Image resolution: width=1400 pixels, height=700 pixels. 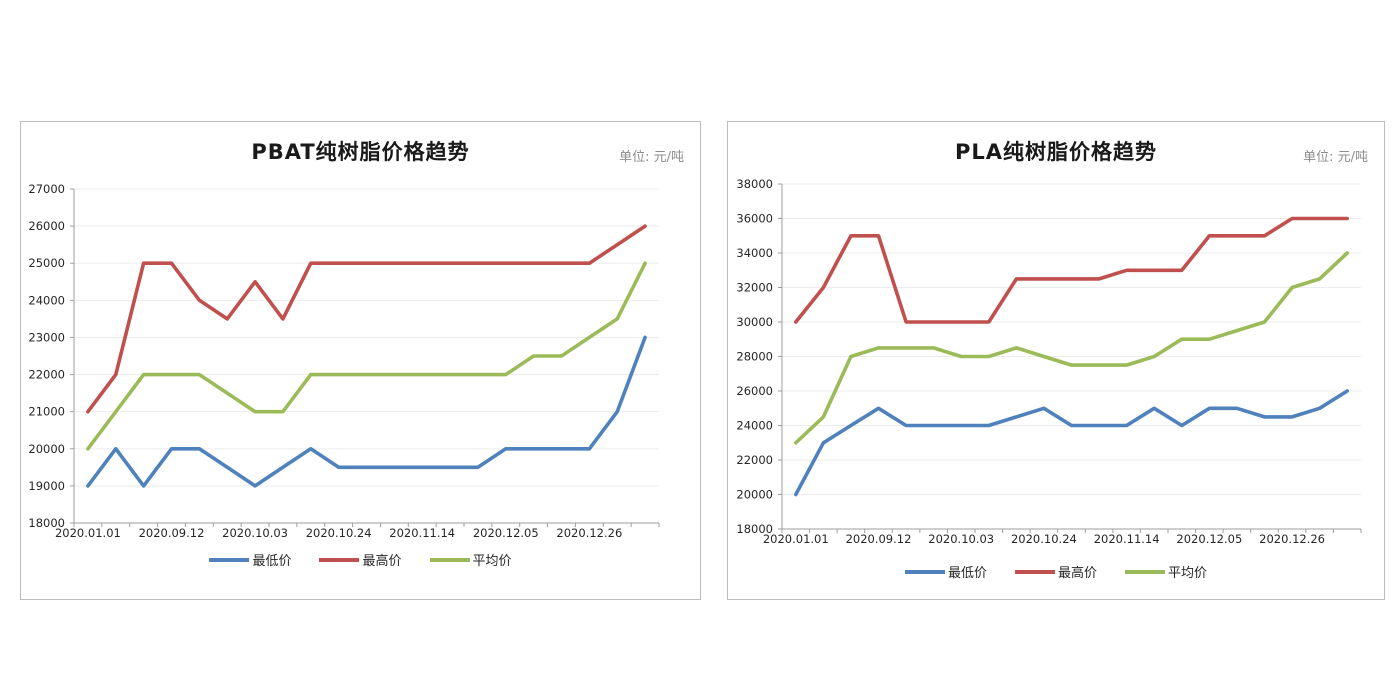 What do you see at coordinates (360, 152) in the screenshot?
I see `chart-title: PBAT纯树脂价格趋势` at bounding box center [360, 152].